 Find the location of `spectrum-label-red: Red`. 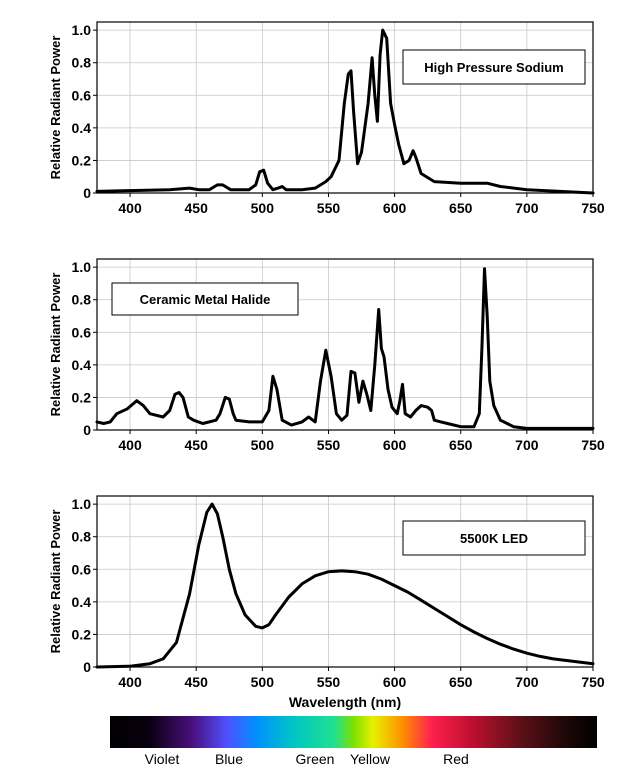

spectrum-label-red: Red is located at coordinates (456, 759).